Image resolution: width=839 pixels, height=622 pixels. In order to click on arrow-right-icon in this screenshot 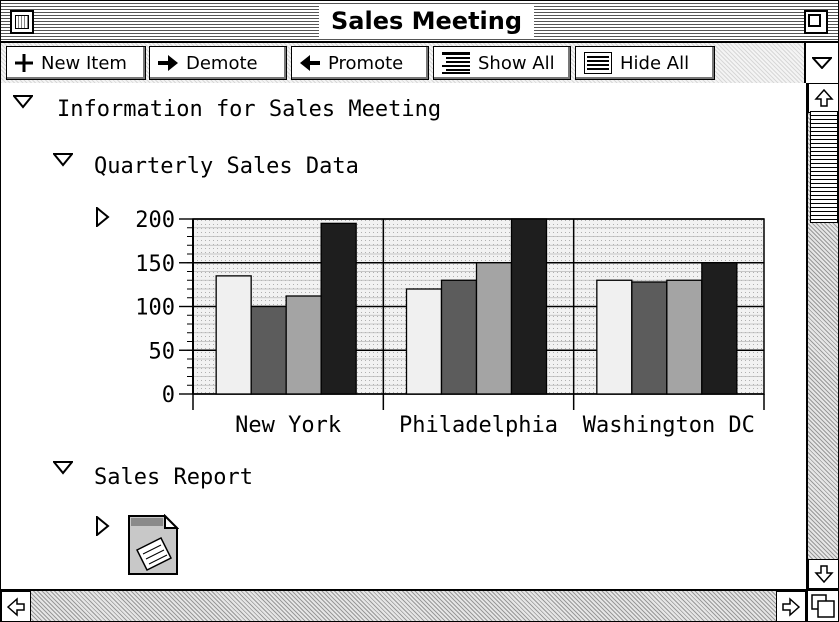, I will do `click(168, 63)`.